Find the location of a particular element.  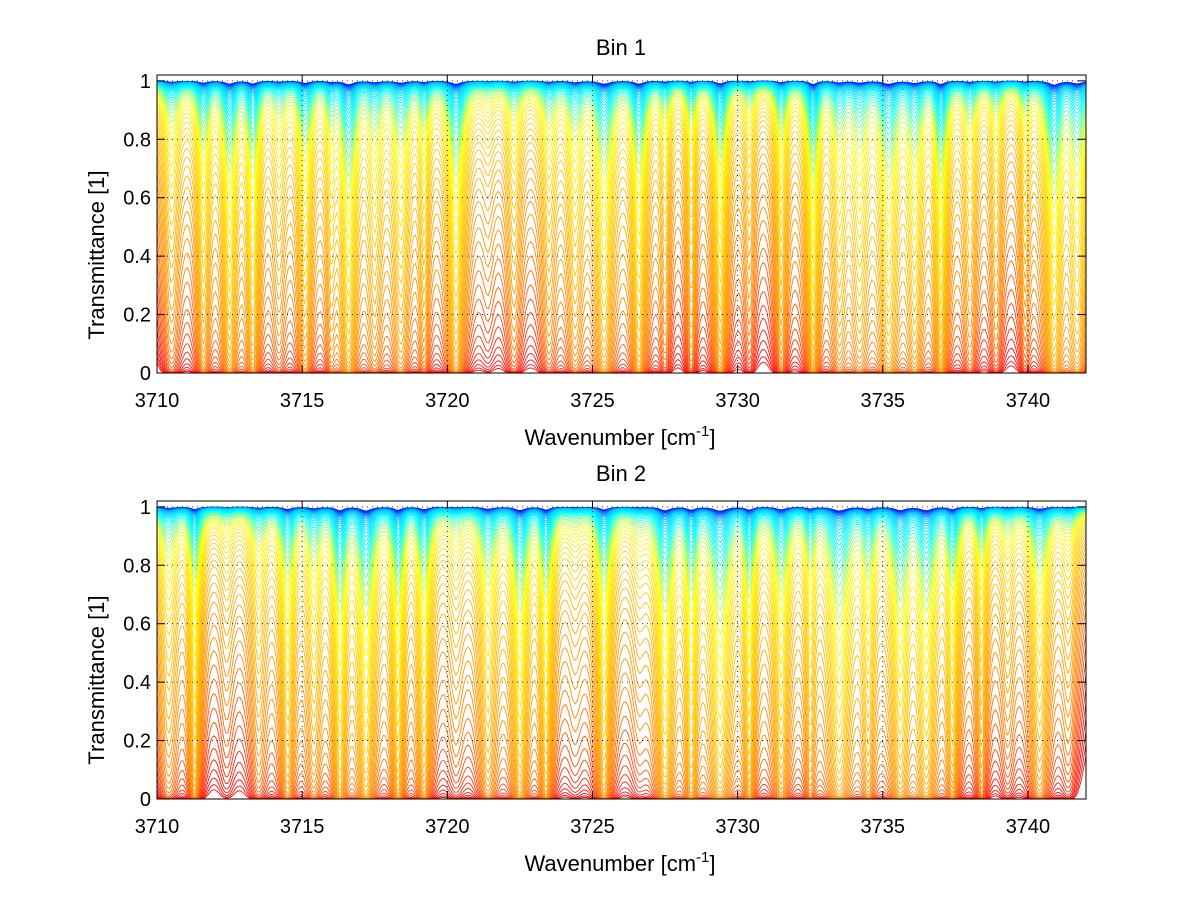

y-tick-label: 0.2 is located at coordinates (137, 742).